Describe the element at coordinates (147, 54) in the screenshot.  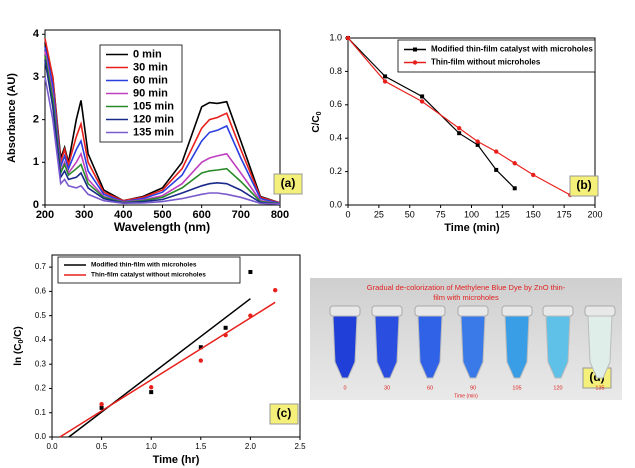
I see `legend-label: 0 min` at that location.